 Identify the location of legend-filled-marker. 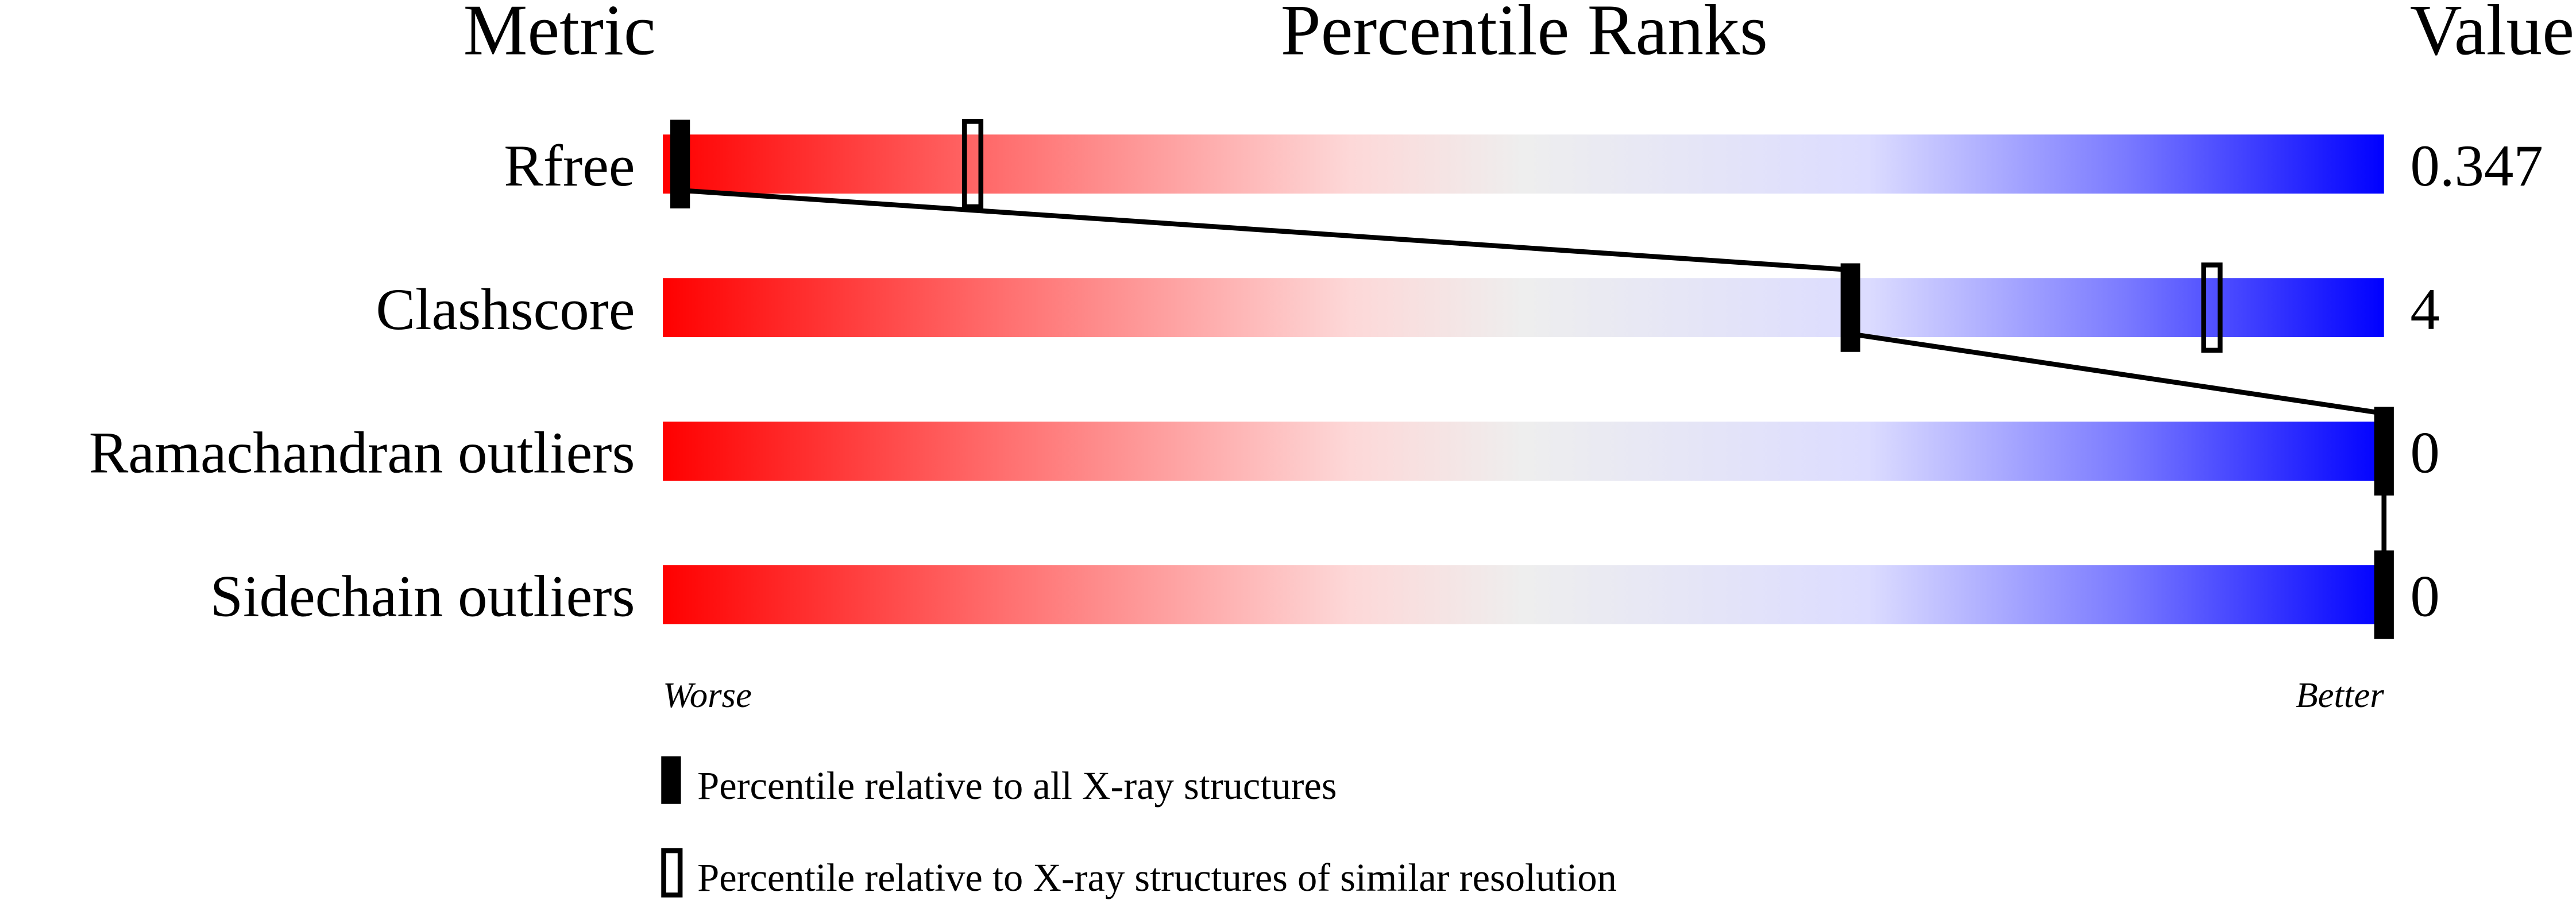
(671, 780).